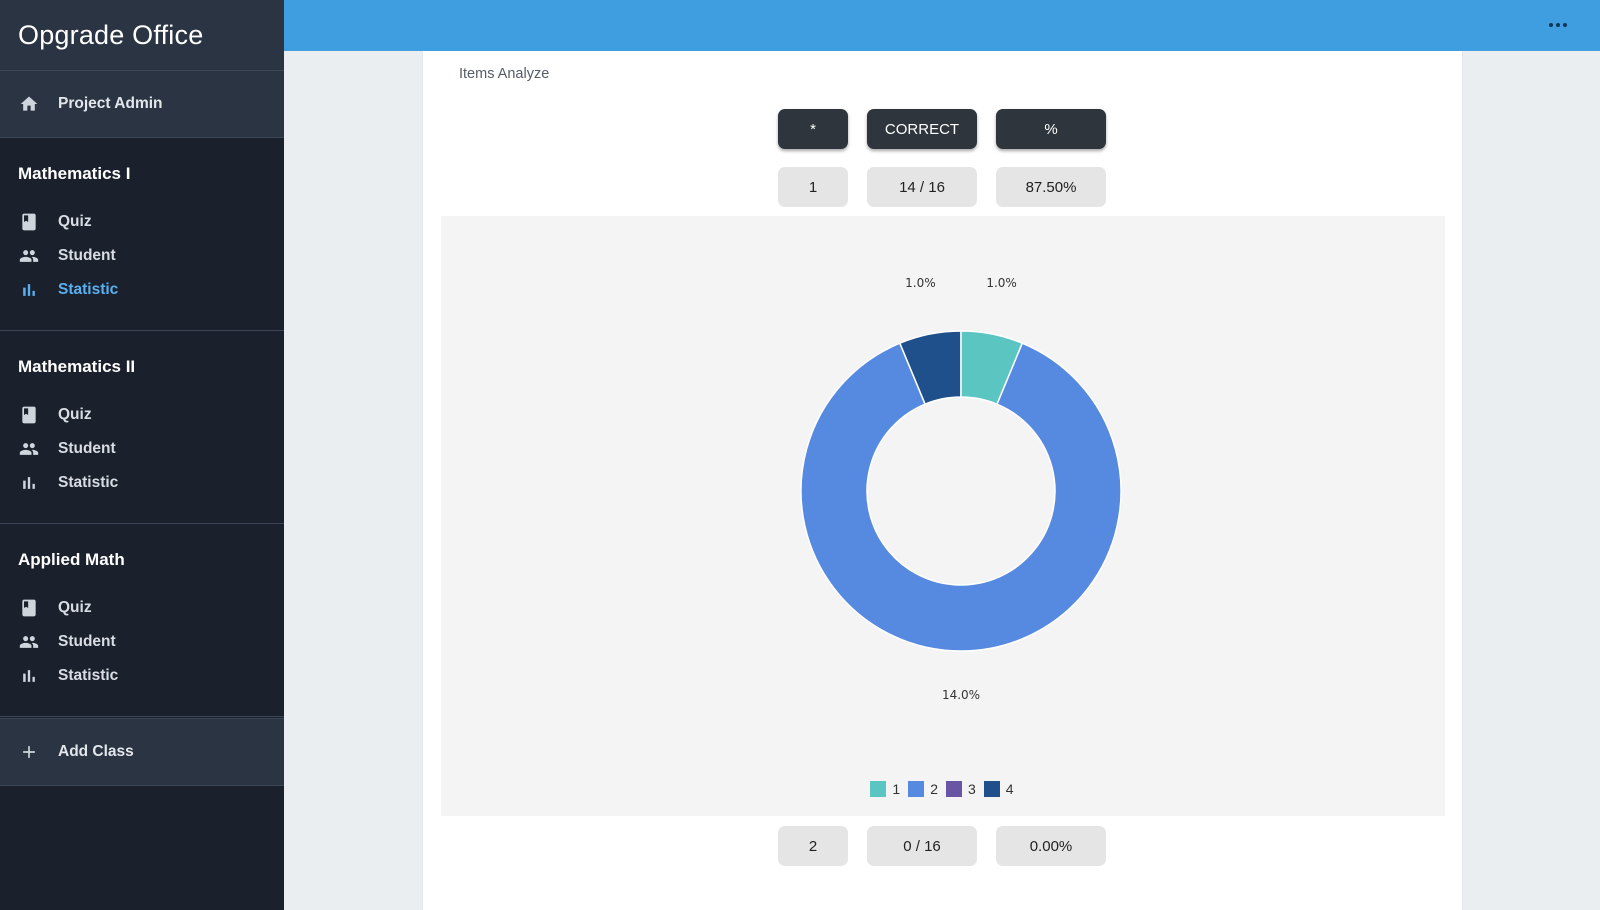 Image resolution: width=1600 pixels, height=910 pixels. I want to click on item-percent: 0.00%, so click(1051, 846).